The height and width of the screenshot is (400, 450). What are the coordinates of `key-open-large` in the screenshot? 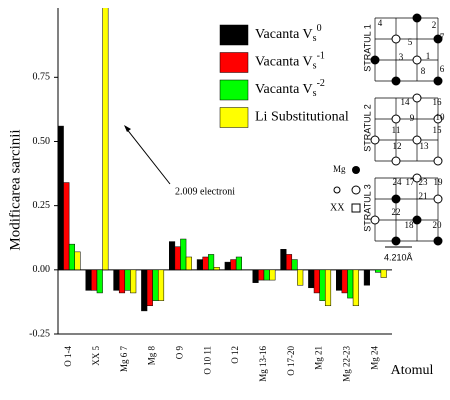 It's located at (356, 190).